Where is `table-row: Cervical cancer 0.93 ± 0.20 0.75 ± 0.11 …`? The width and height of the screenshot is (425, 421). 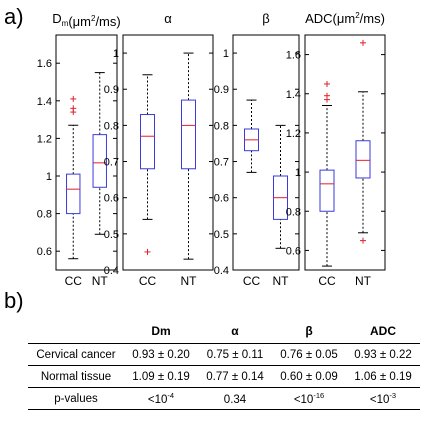 table-row: Cervical cancer 0.93 ± 0.20 0.75 ± 0.11 … is located at coordinates (224, 354).